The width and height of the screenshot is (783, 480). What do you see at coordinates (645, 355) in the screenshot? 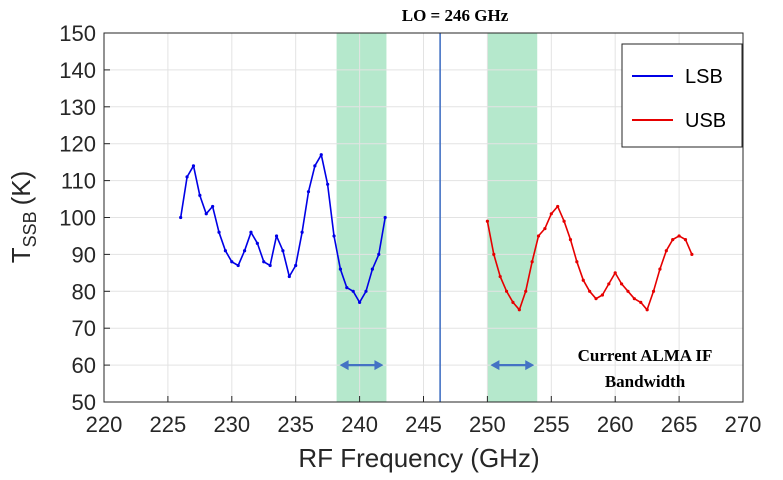
I see `annotation-line-1: Current ALMA IF` at bounding box center [645, 355].